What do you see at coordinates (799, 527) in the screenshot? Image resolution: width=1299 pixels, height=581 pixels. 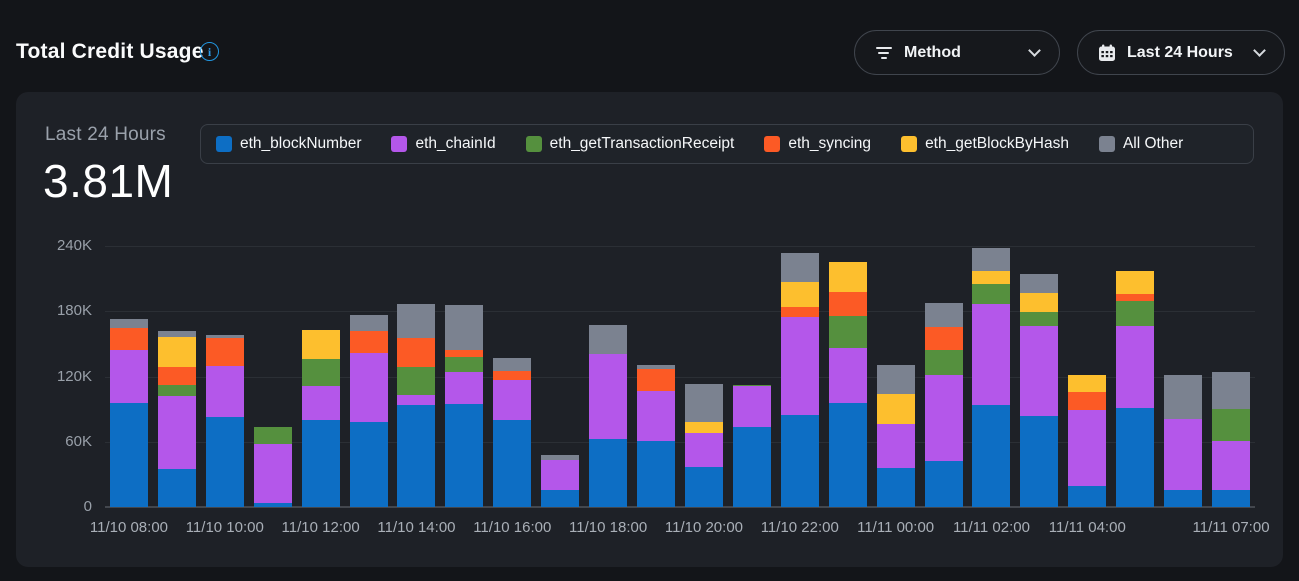 I see `x-axis-tick-label: 11/10 22:00` at bounding box center [799, 527].